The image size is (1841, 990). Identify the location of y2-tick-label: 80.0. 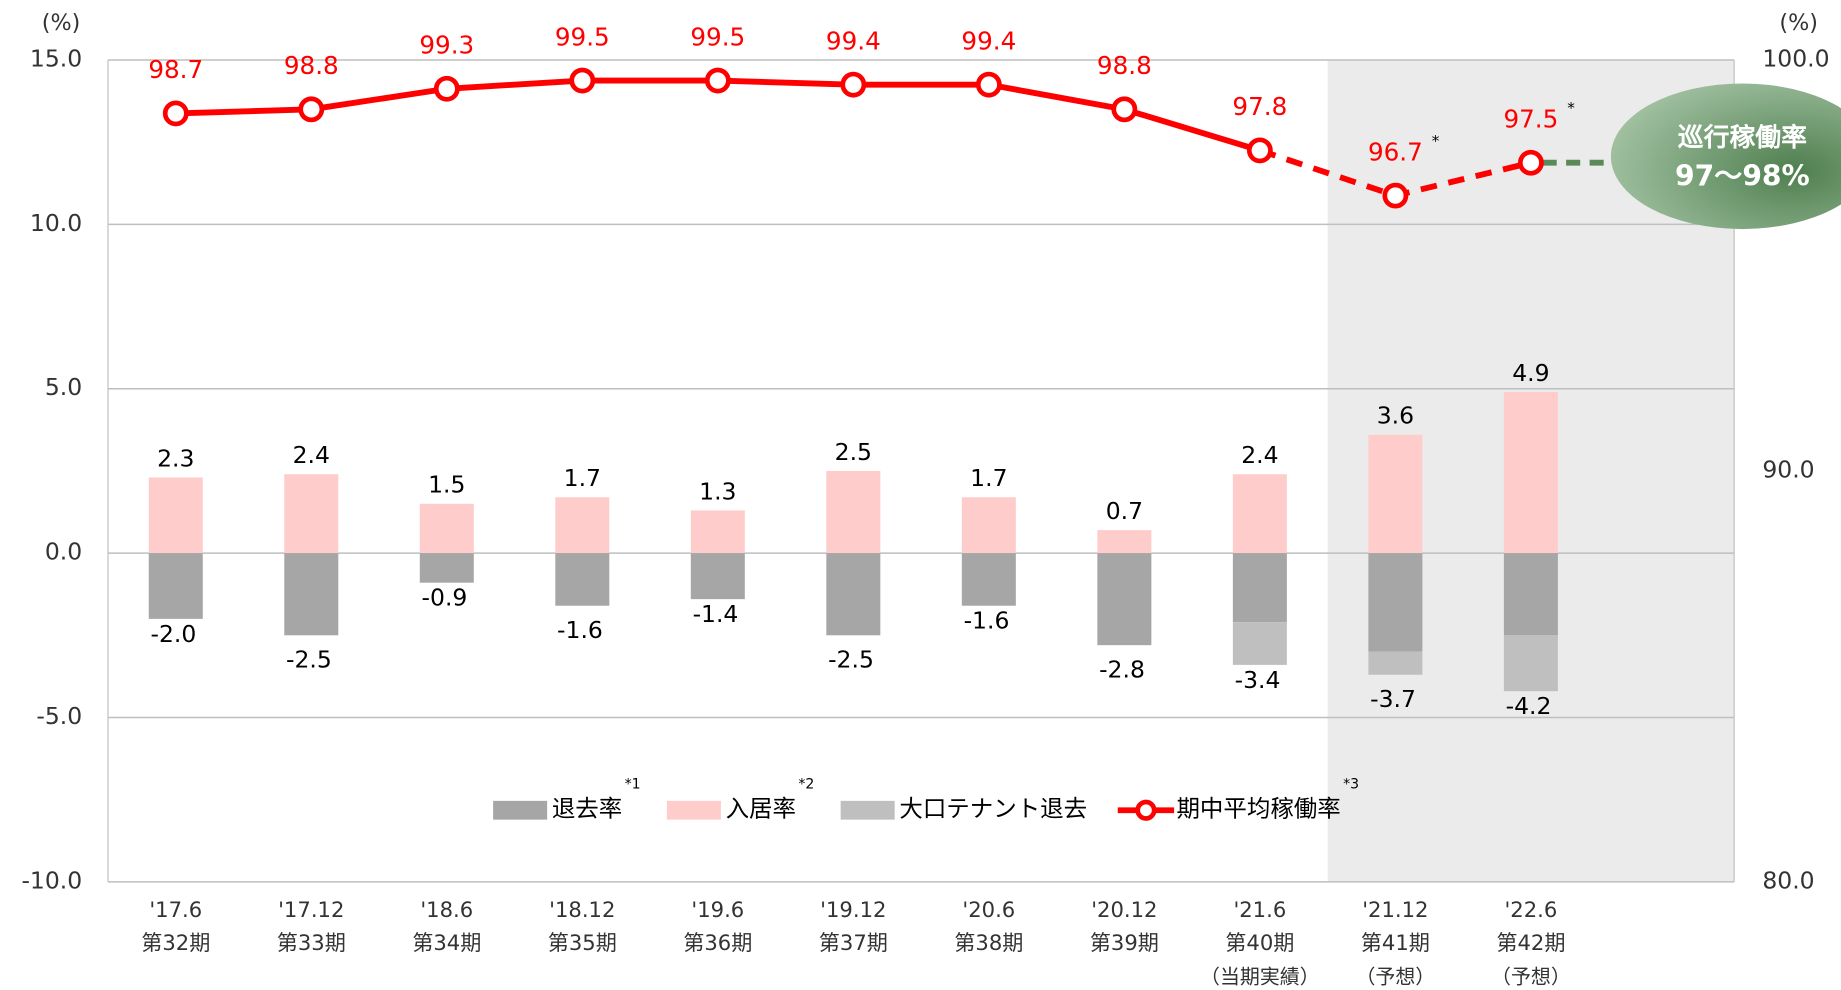
(1788, 880).